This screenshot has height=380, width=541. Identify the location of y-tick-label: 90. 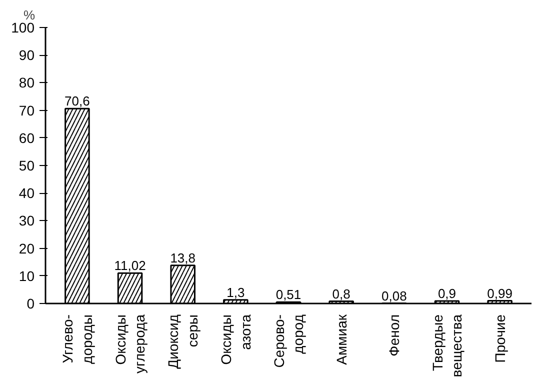
(26, 55).